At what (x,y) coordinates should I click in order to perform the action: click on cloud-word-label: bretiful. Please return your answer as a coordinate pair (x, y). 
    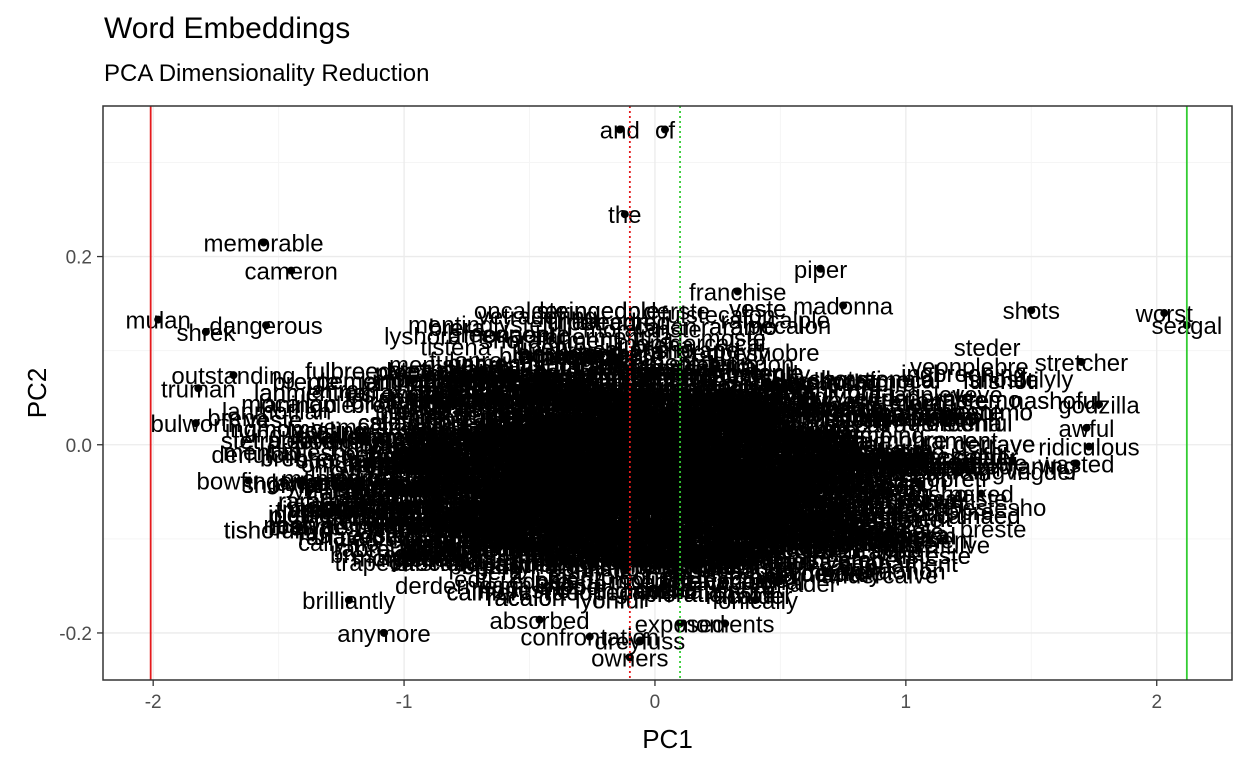
    Looking at the image, I should click on (862, 506).